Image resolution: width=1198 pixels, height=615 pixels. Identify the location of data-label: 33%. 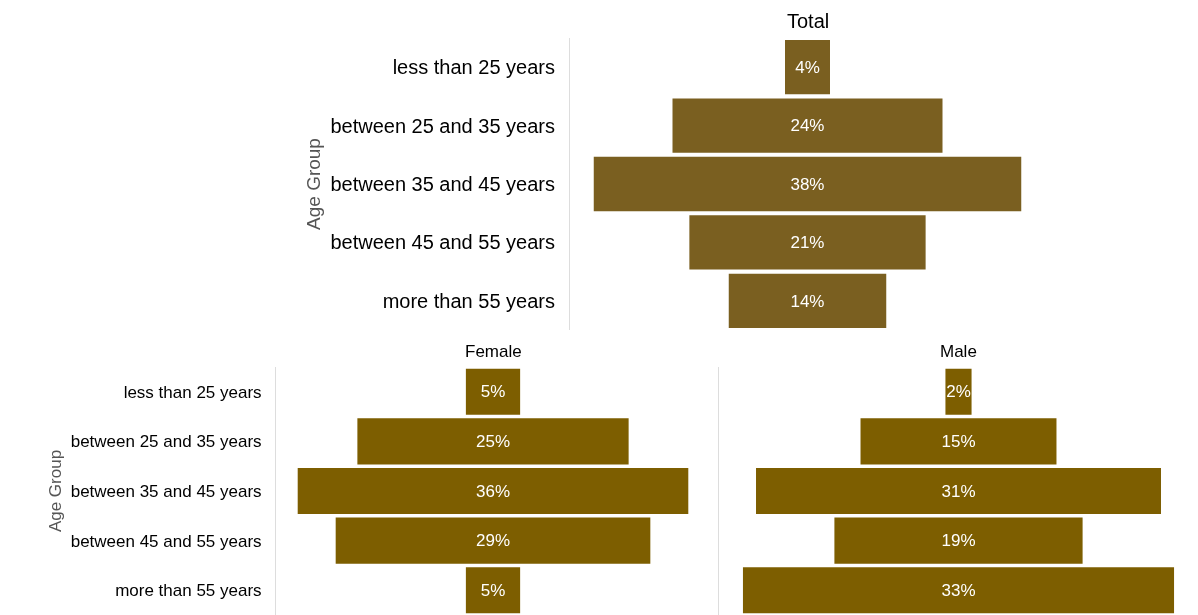
(958, 590).